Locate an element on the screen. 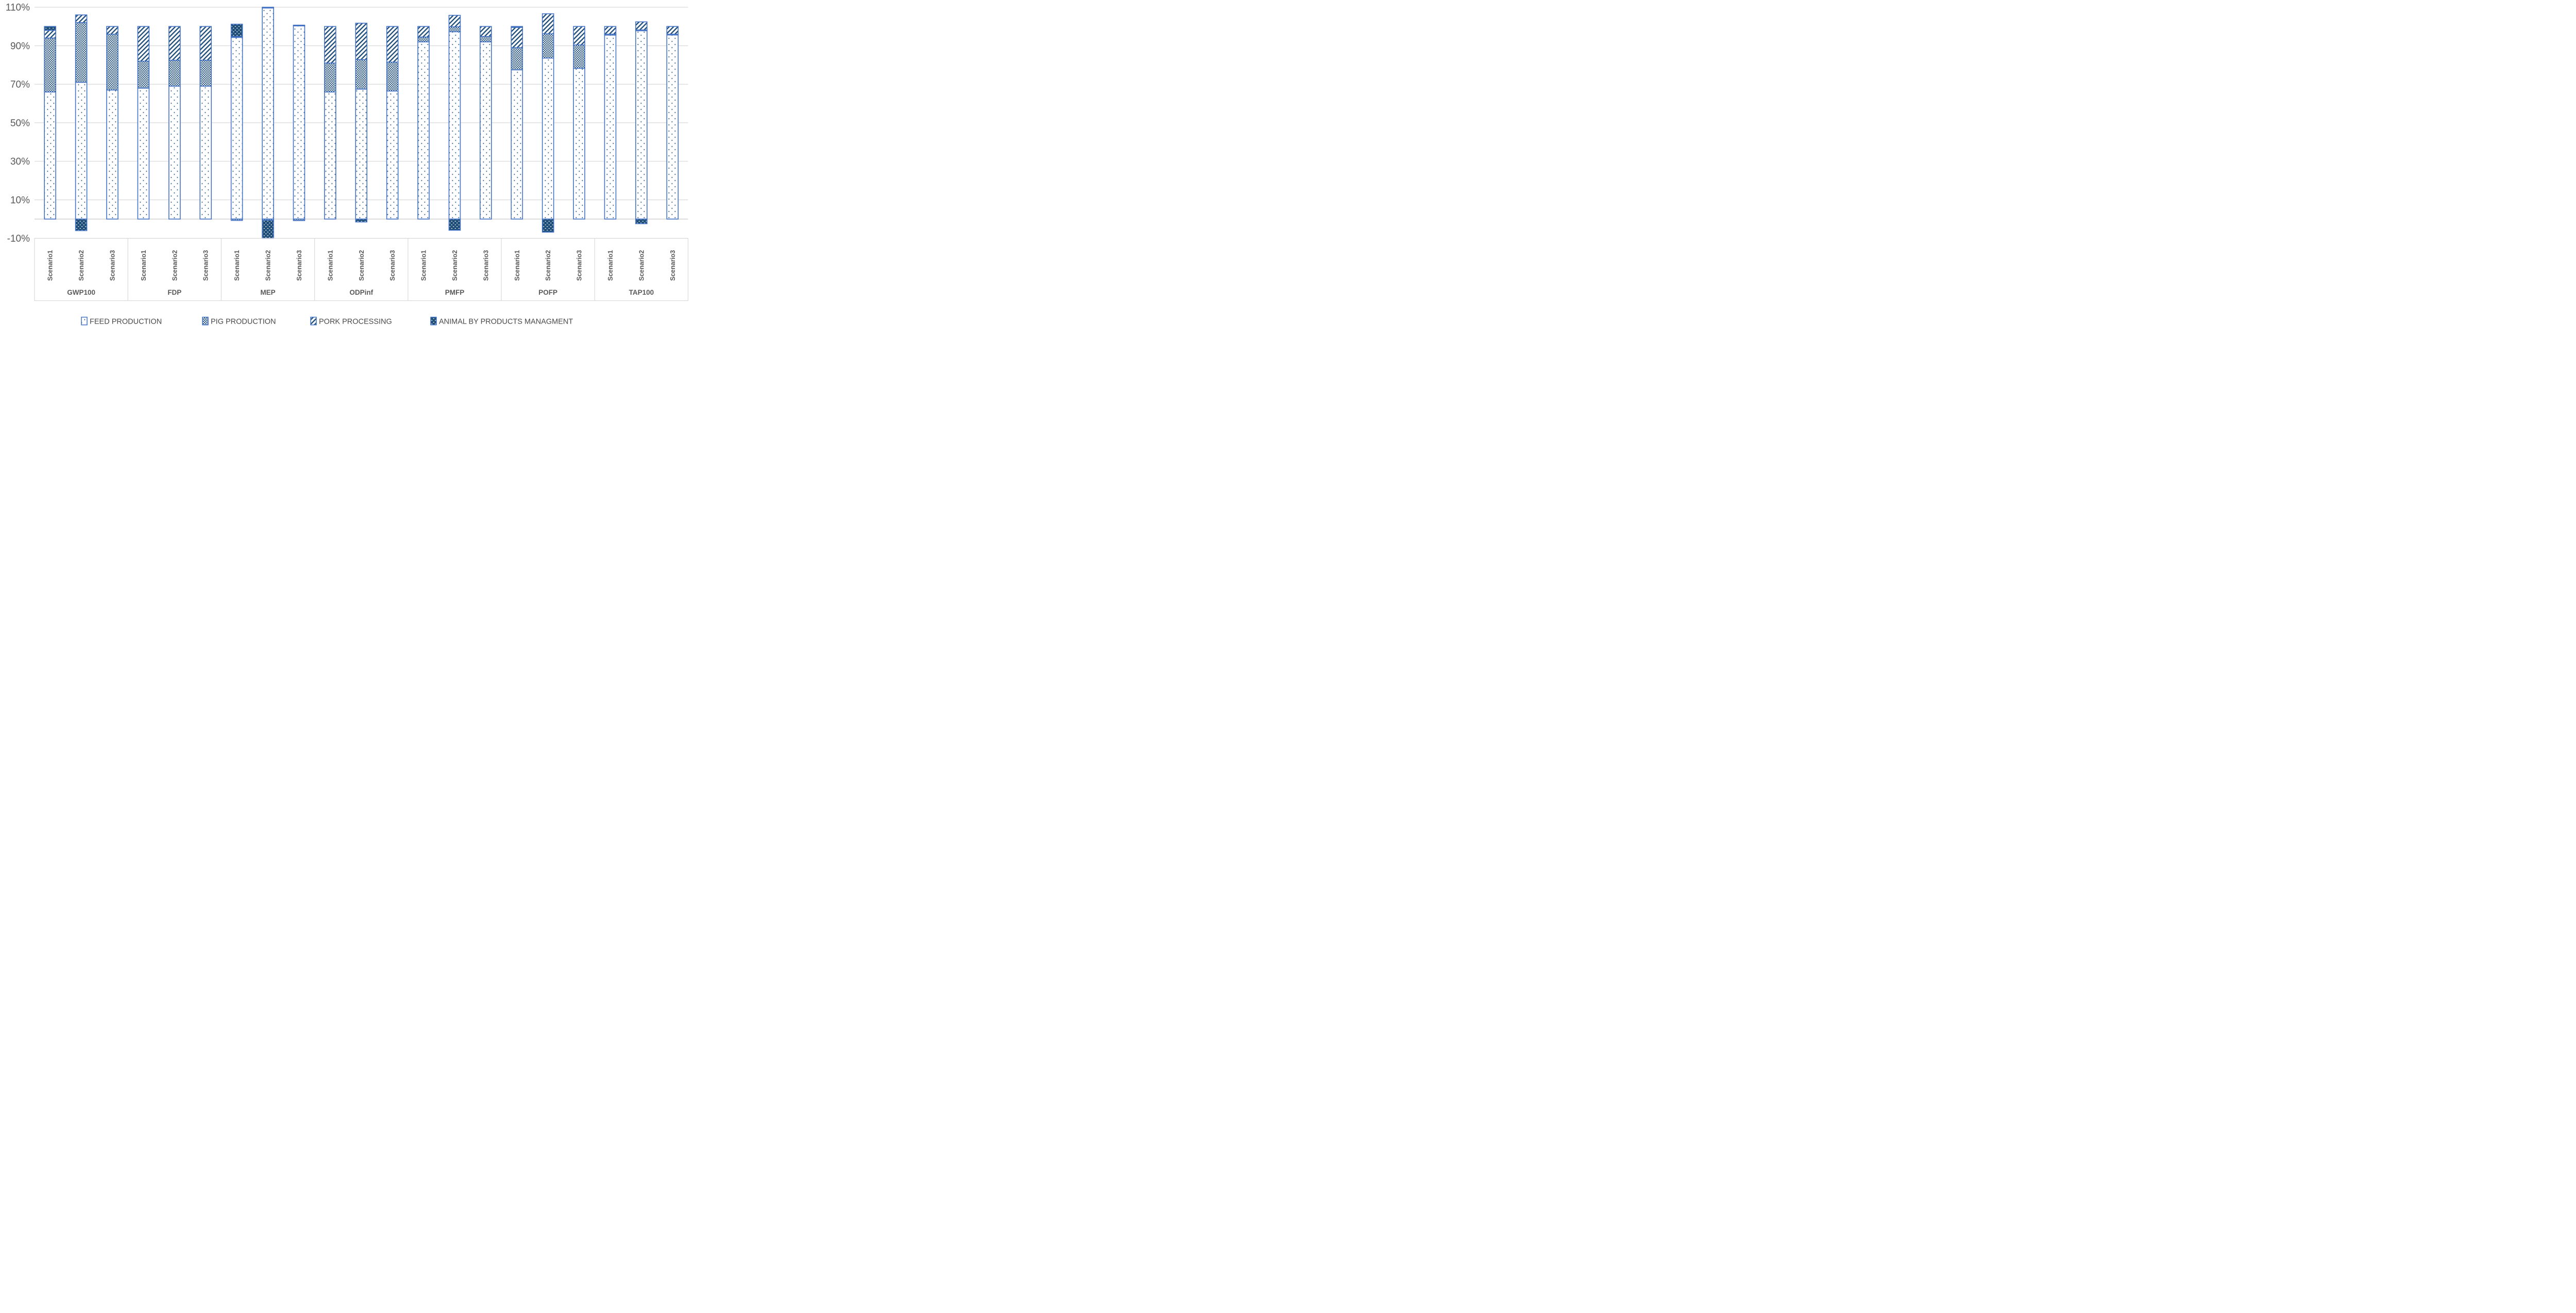  legend-swatch-pork-diagonal is located at coordinates (313, 321).